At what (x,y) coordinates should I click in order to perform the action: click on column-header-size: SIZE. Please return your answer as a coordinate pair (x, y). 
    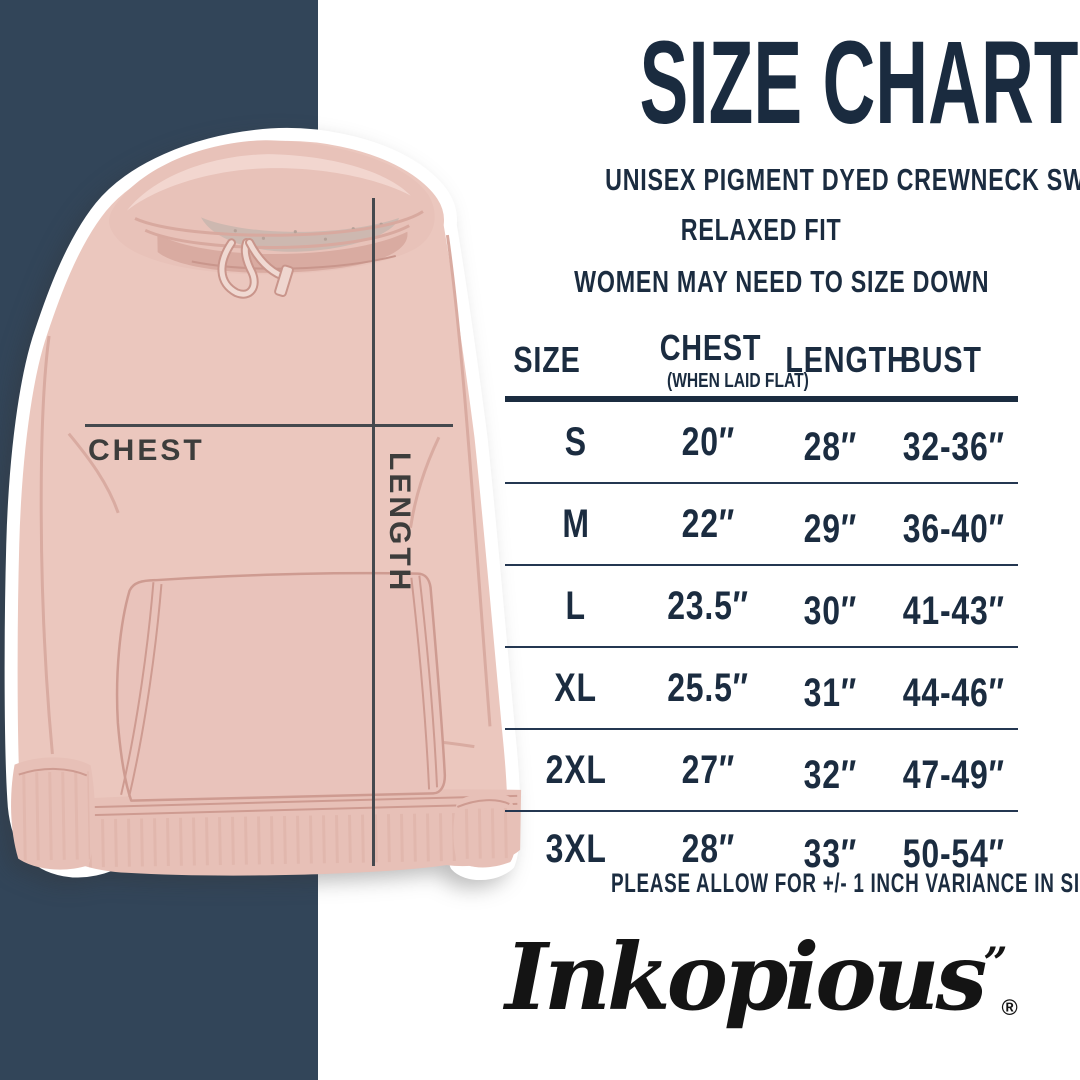
    Looking at the image, I should click on (547, 359).